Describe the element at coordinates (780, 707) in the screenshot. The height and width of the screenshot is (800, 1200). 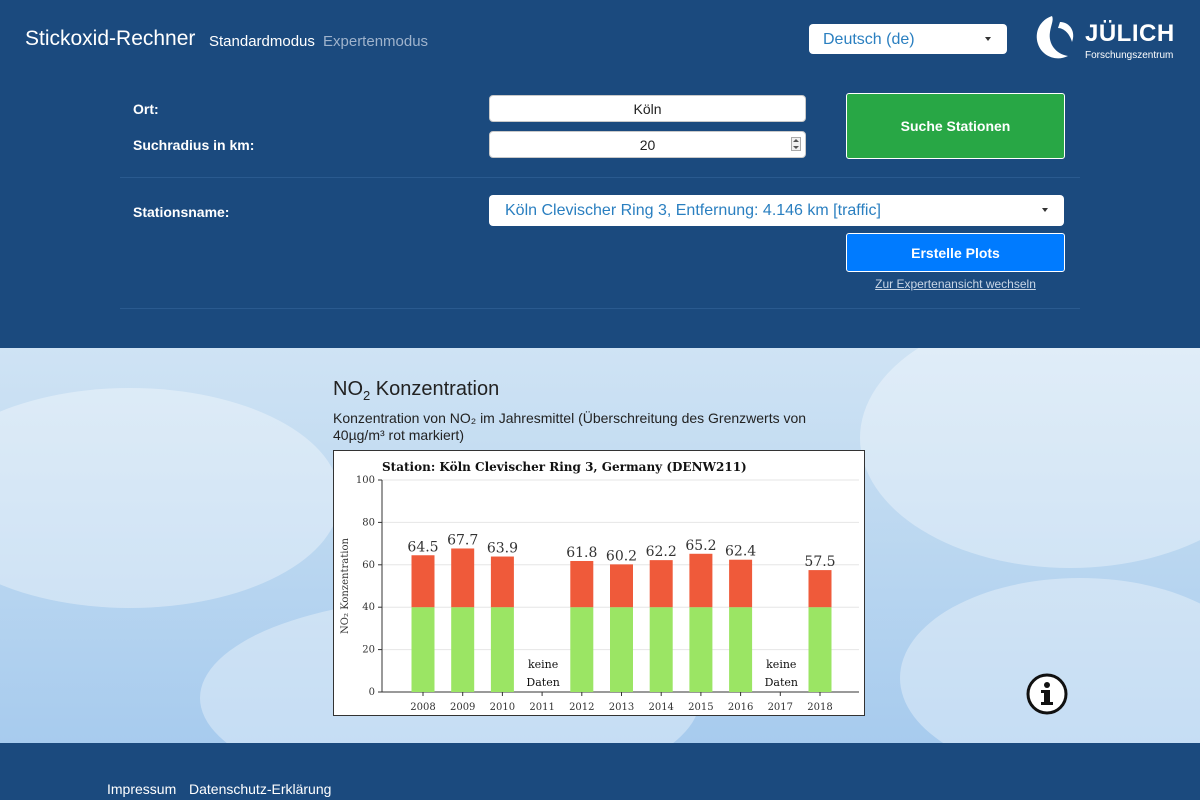
I see `x-tick-label: 2017` at that location.